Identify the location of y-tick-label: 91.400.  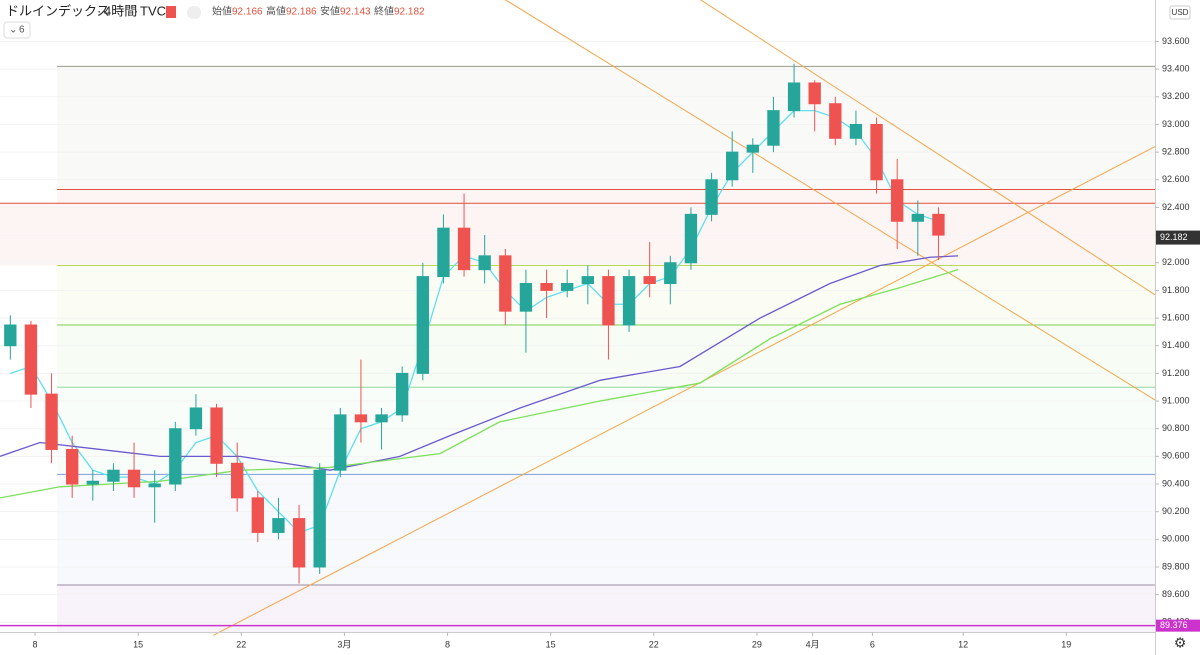
(1176, 345).